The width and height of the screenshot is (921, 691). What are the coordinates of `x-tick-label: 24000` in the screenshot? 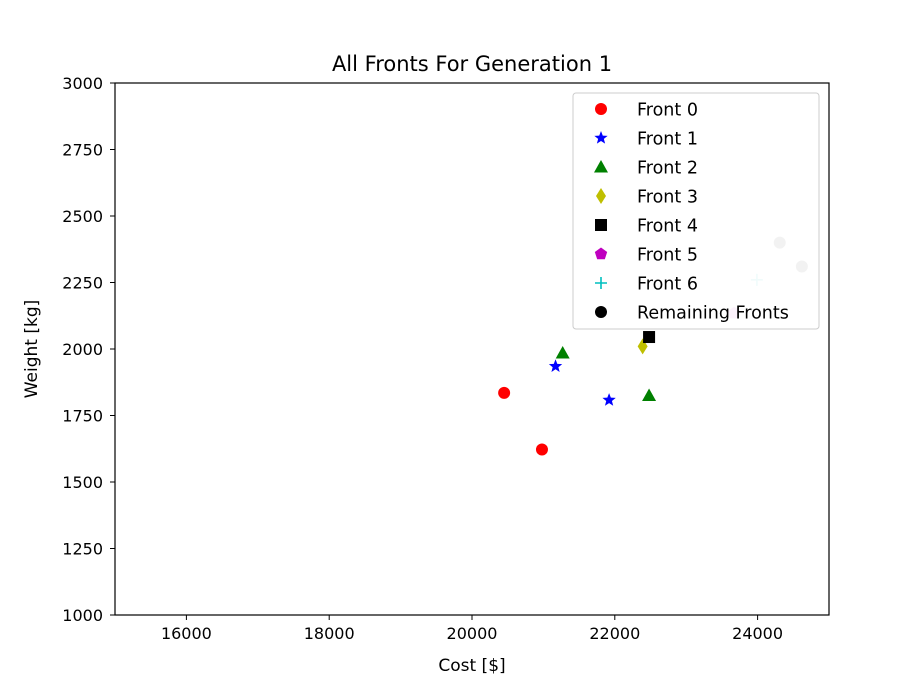 It's located at (757, 633).